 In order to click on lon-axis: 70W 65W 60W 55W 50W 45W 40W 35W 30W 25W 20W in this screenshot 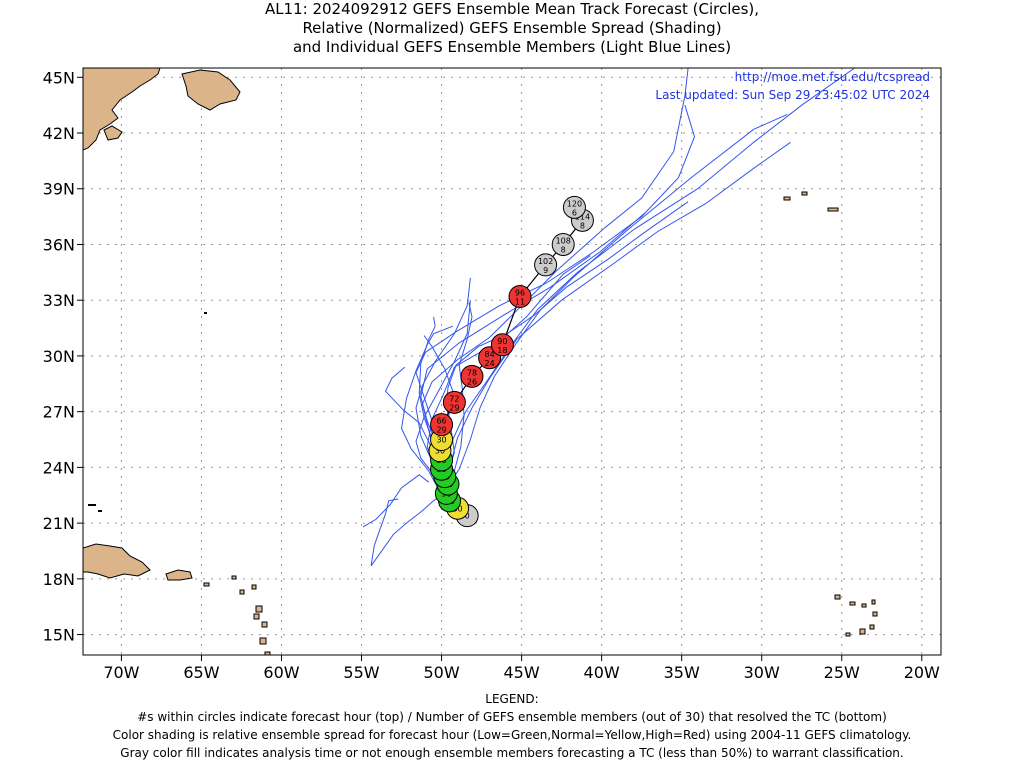, I will do `click(521, 668)`.